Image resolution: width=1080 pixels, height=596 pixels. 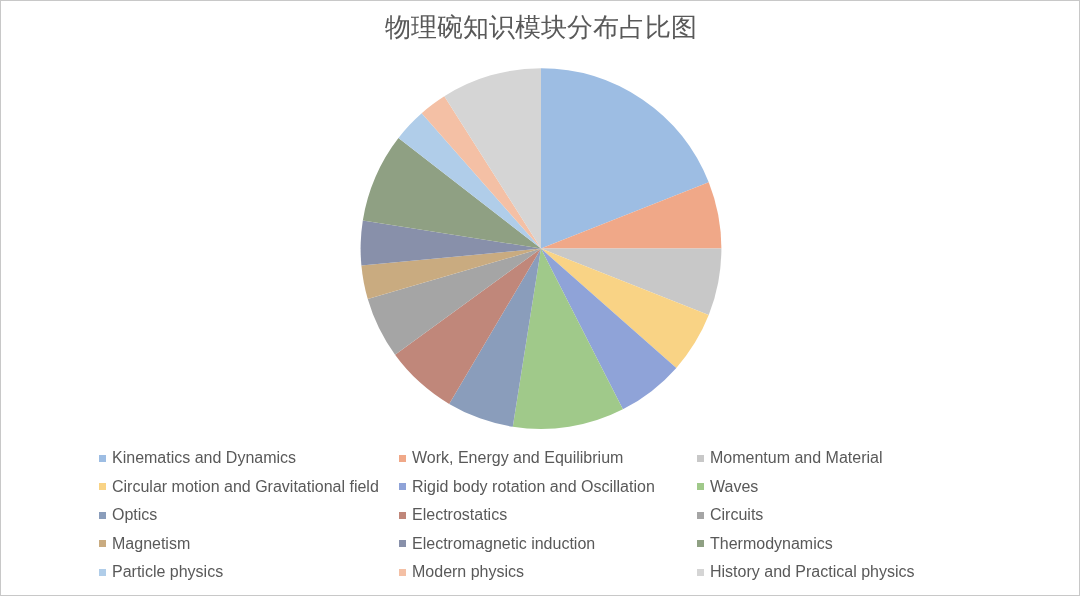 What do you see at coordinates (168, 572) in the screenshot?
I see `legend-label: Particle physics` at bounding box center [168, 572].